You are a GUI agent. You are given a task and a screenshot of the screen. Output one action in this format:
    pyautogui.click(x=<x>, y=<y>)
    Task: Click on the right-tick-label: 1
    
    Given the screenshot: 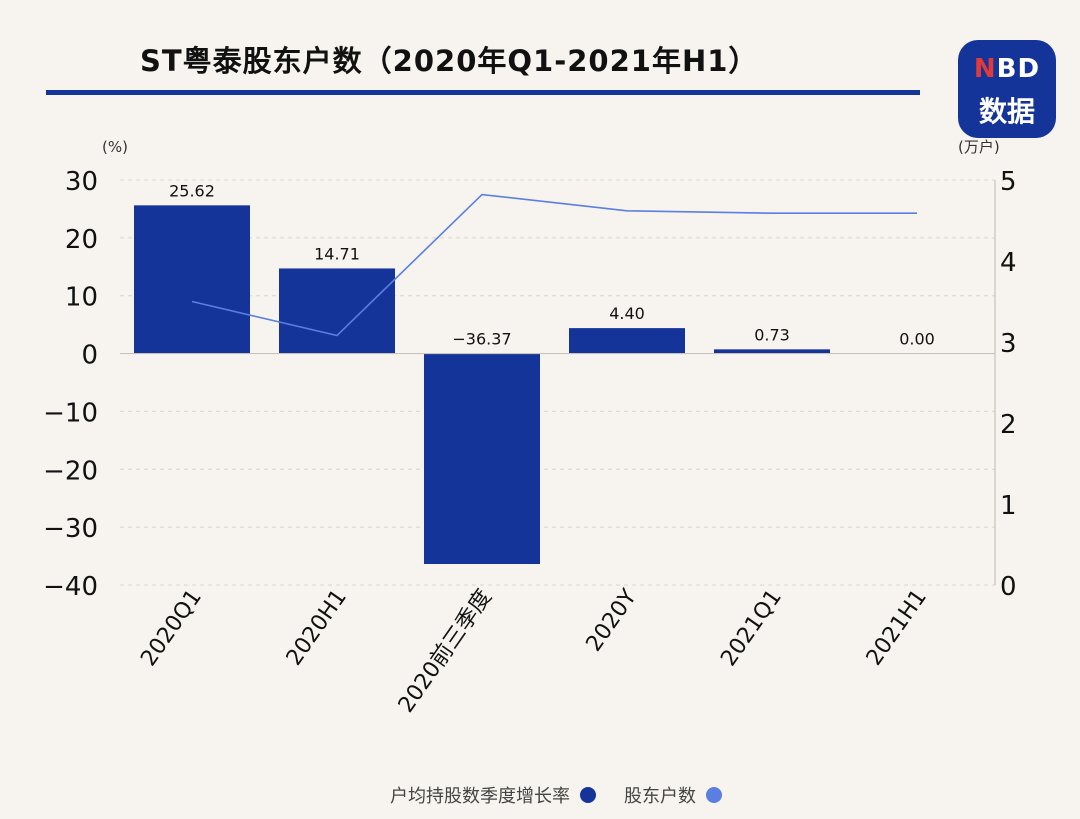 What is the action you would take?
    pyautogui.click(x=1008, y=506)
    